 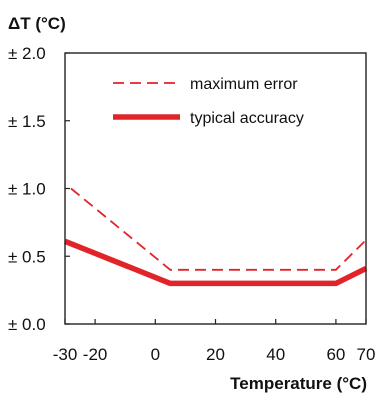 What do you see at coordinates (366, 354) in the screenshot?
I see `x-tick-label: 70` at bounding box center [366, 354].